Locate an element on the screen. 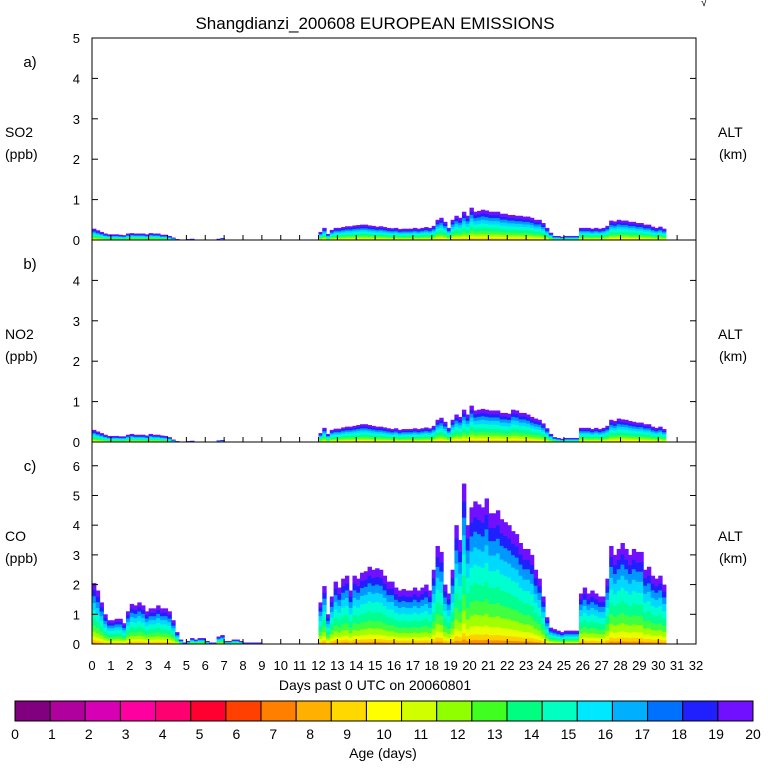 This screenshot has height=768, width=768. panel-label: b) is located at coordinates (29, 264).